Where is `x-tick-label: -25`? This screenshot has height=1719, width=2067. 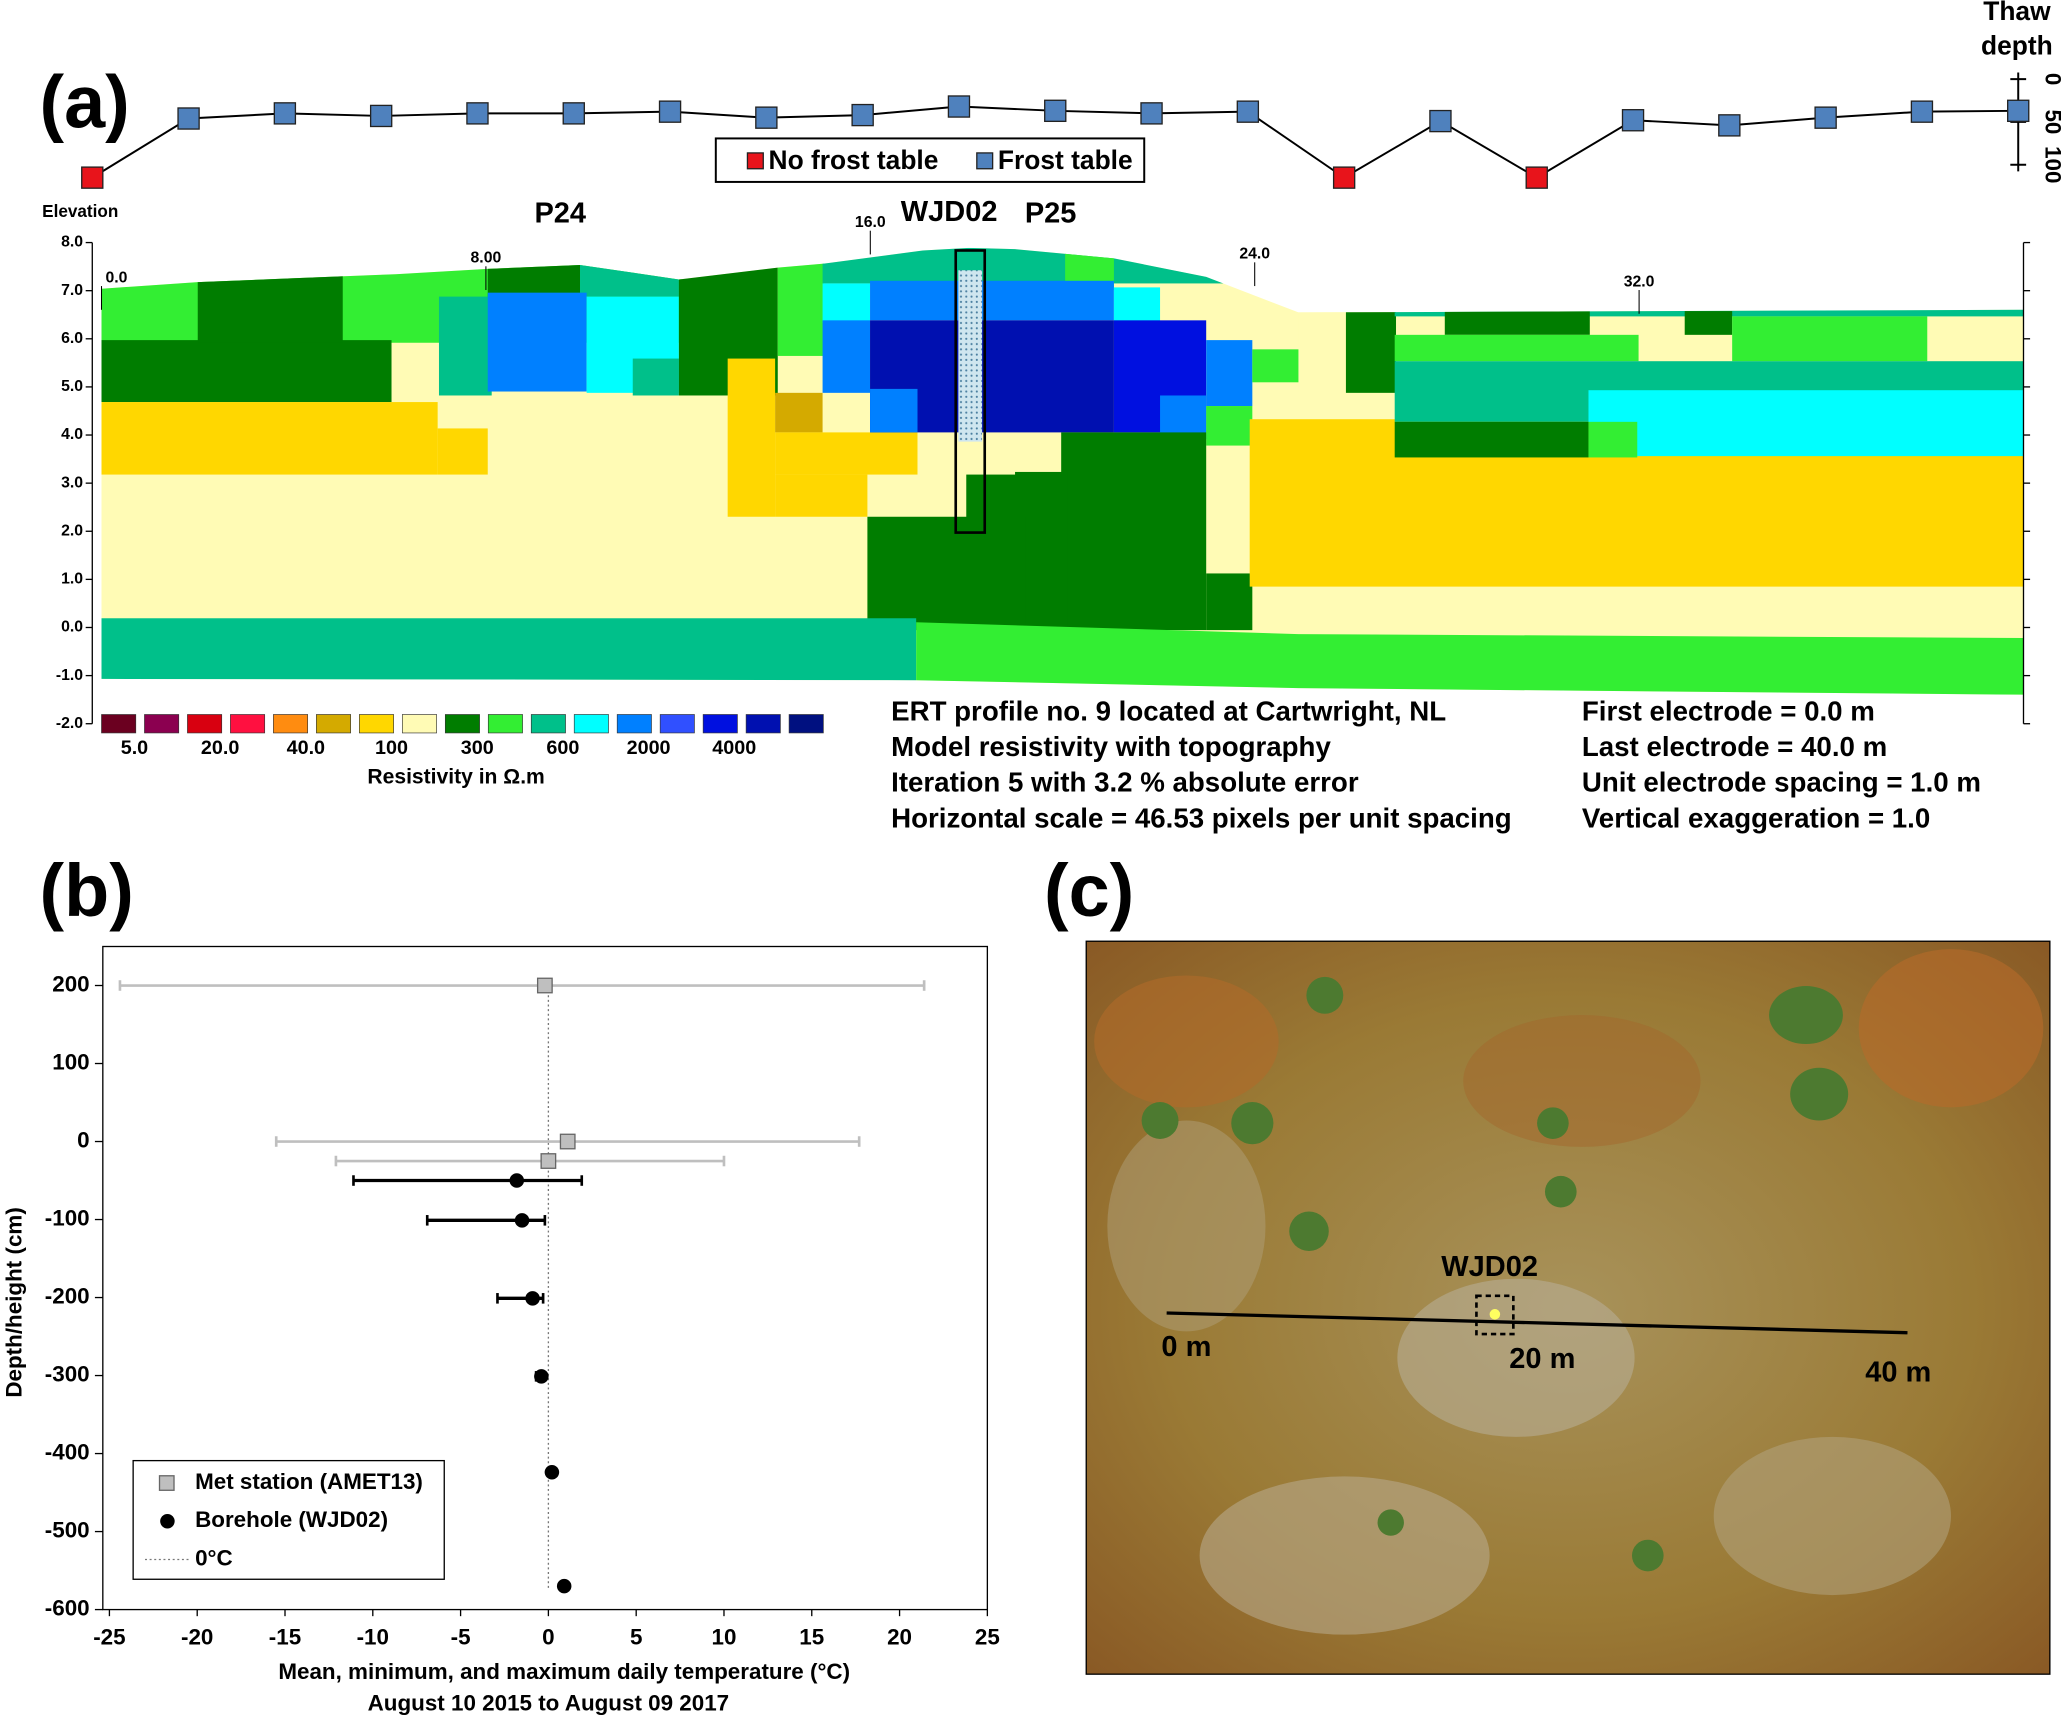 x-tick-label: -25 is located at coordinates (109, 1637).